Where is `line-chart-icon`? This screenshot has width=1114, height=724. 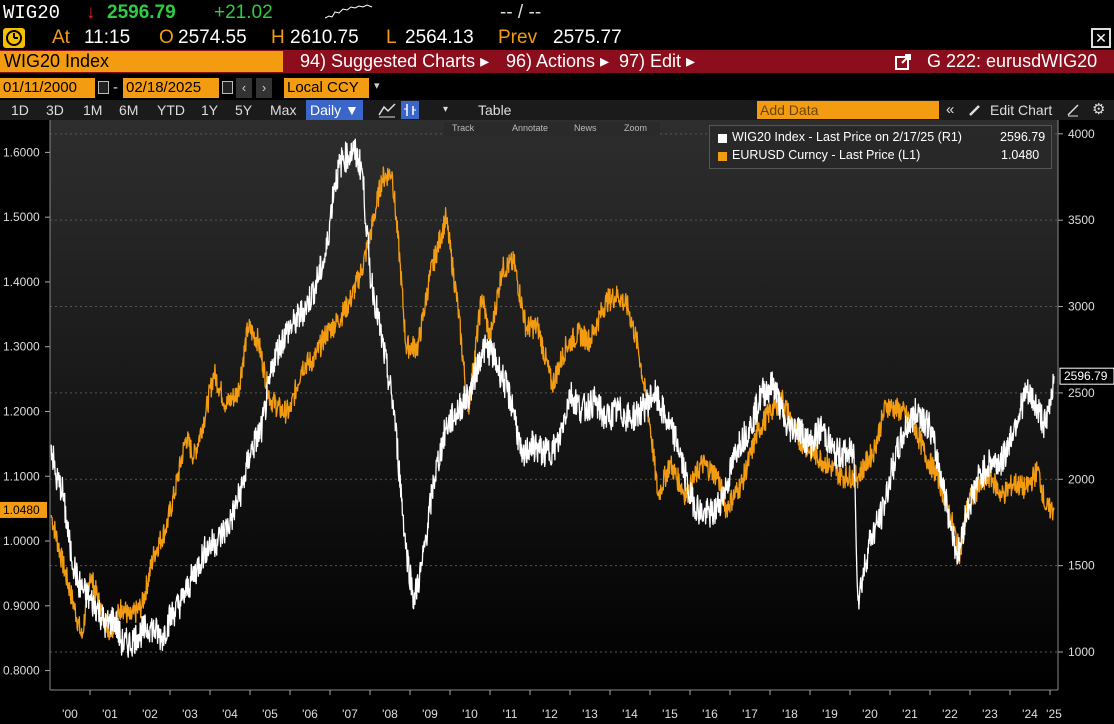 line-chart-icon is located at coordinates (387, 110).